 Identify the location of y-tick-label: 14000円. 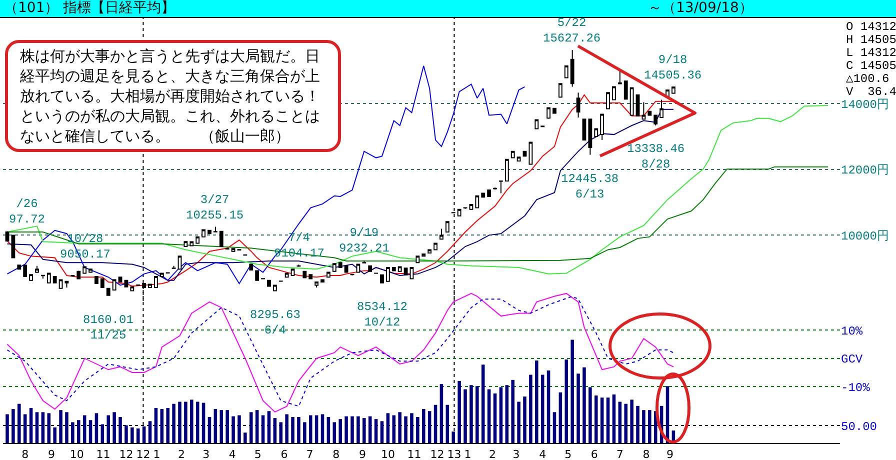
(865, 105).